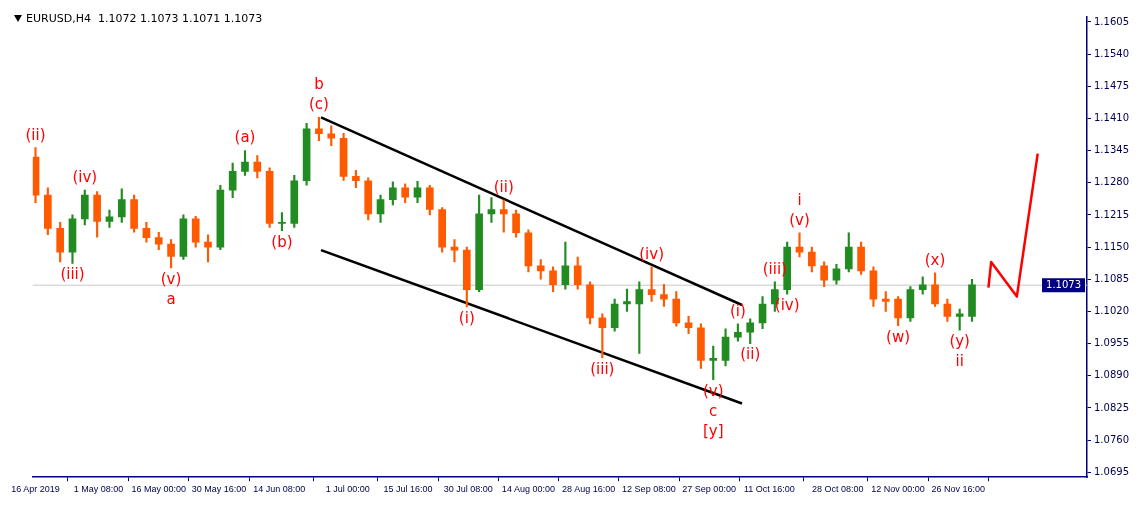  I want to click on x-tick-label: 26 Nov 16:00, so click(958, 489).